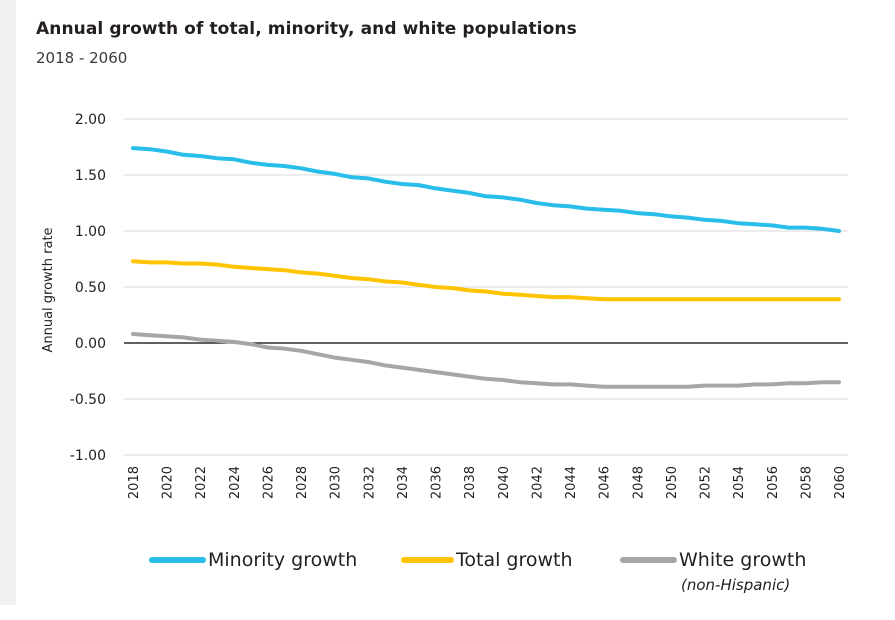 The image size is (895, 620). Describe the element at coordinates (437, 482) in the screenshot. I see `x-tick-label: 2036` at that location.